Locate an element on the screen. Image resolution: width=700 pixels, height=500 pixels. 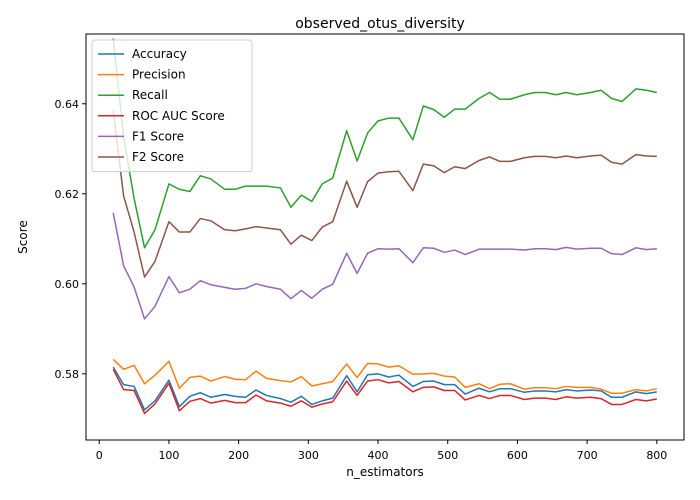
x-axis-label: n_estimators is located at coordinates (385, 472).